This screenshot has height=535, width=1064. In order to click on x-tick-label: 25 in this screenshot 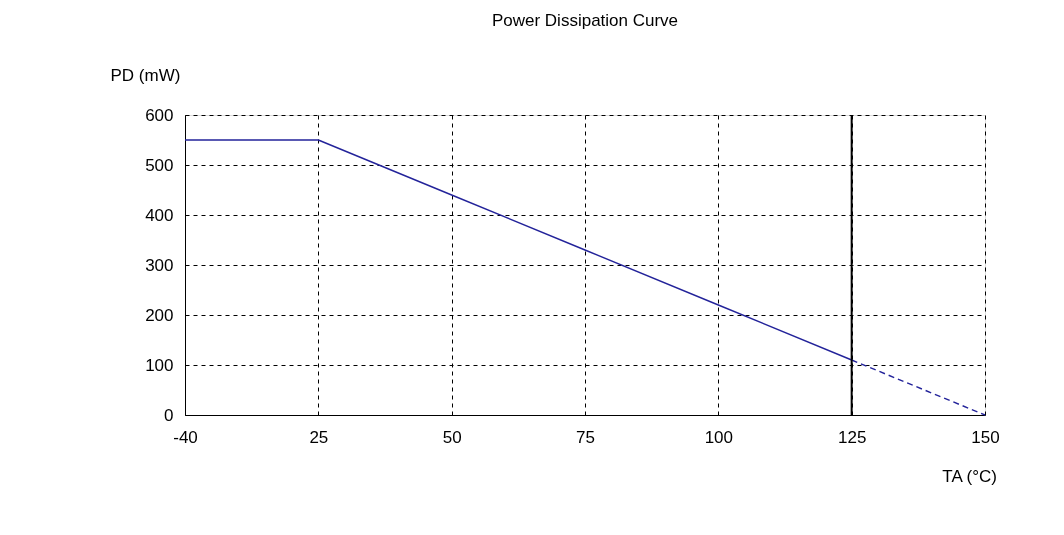, I will do `click(319, 437)`.